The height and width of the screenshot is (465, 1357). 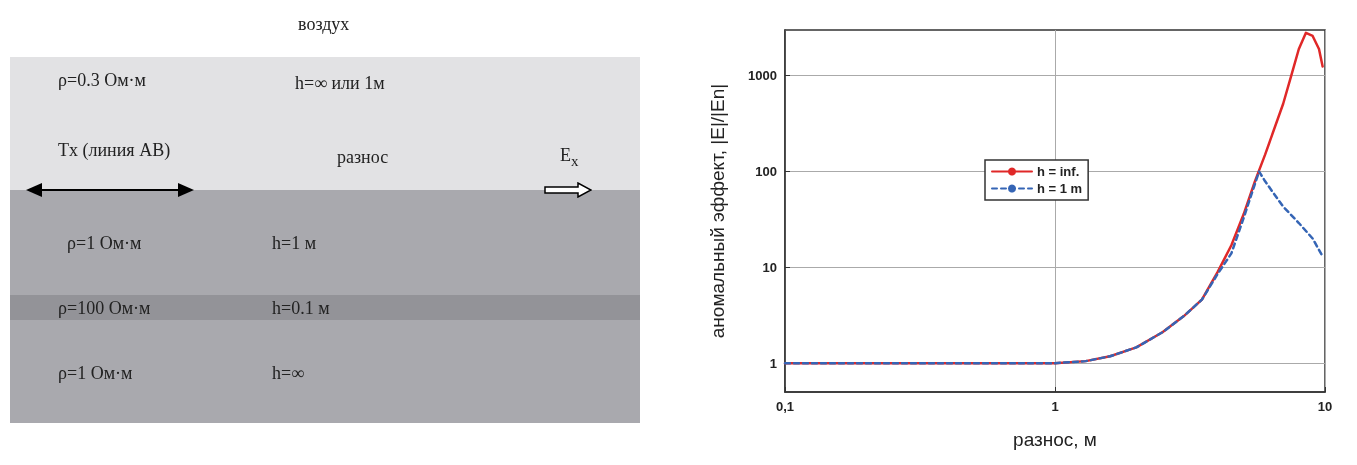 I want to click on x-tick-label: 0,1, so click(x=785, y=406).